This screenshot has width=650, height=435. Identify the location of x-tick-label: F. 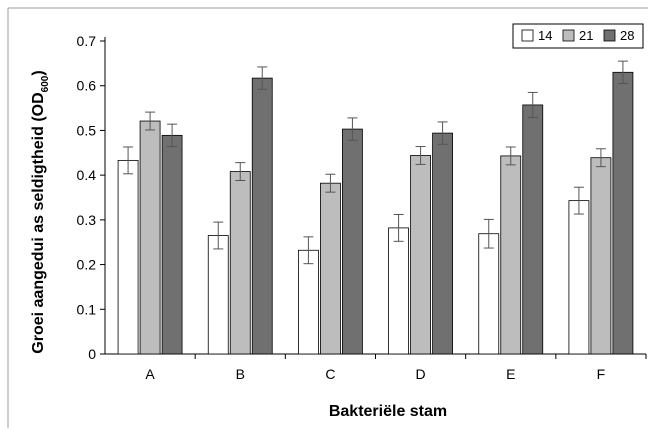
(601, 374).